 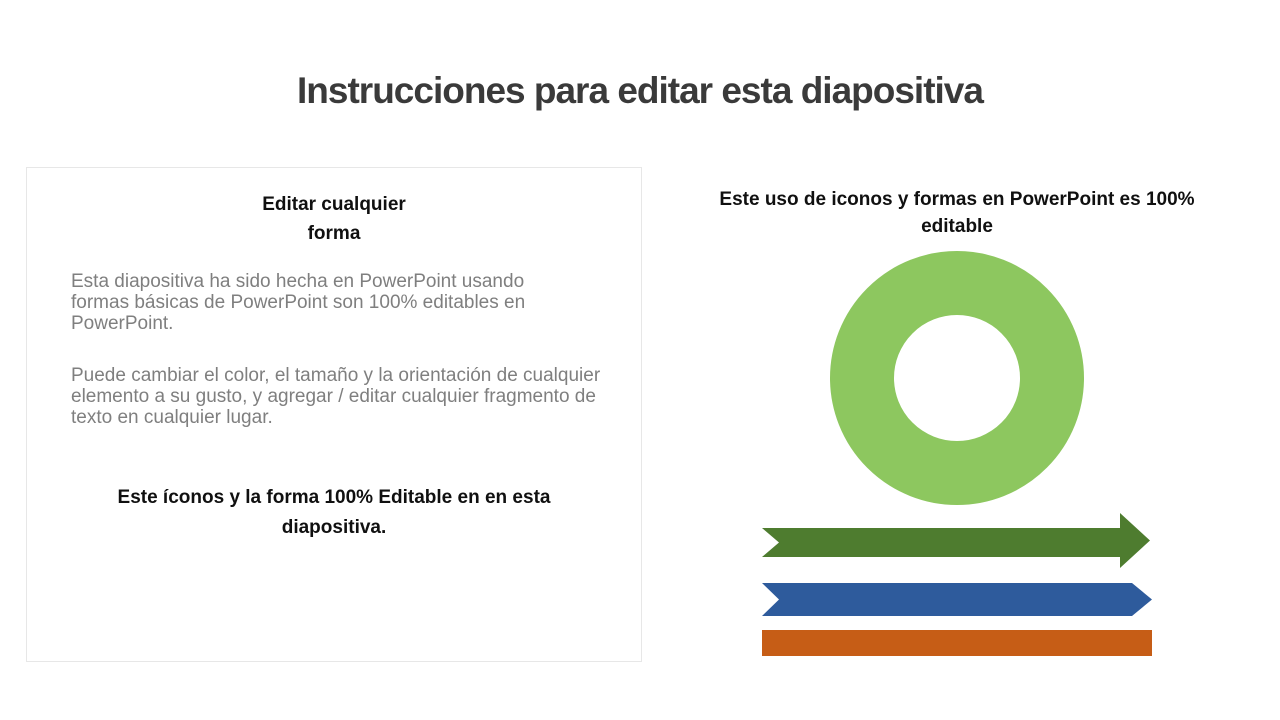 What do you see at coordinates (334, 204) in the screenshot?
I see `panel-heading-line: Editar cualquier` at bounding box center [334, 204].